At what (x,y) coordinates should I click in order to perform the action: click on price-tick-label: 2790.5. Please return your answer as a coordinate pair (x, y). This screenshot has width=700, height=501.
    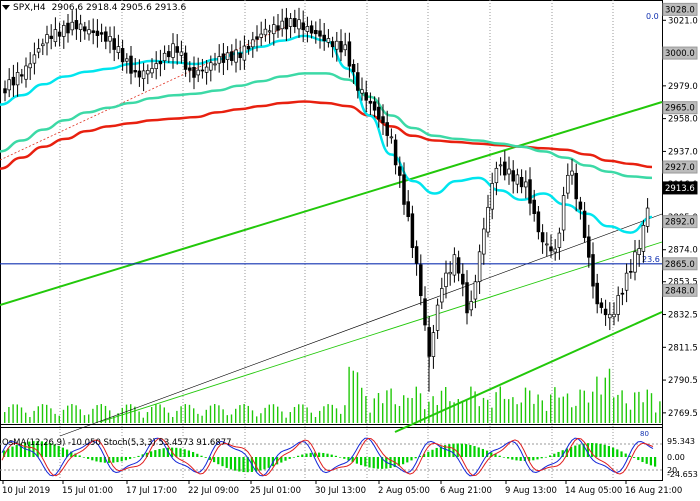
    Looking at the image, I should click on (683, 381).